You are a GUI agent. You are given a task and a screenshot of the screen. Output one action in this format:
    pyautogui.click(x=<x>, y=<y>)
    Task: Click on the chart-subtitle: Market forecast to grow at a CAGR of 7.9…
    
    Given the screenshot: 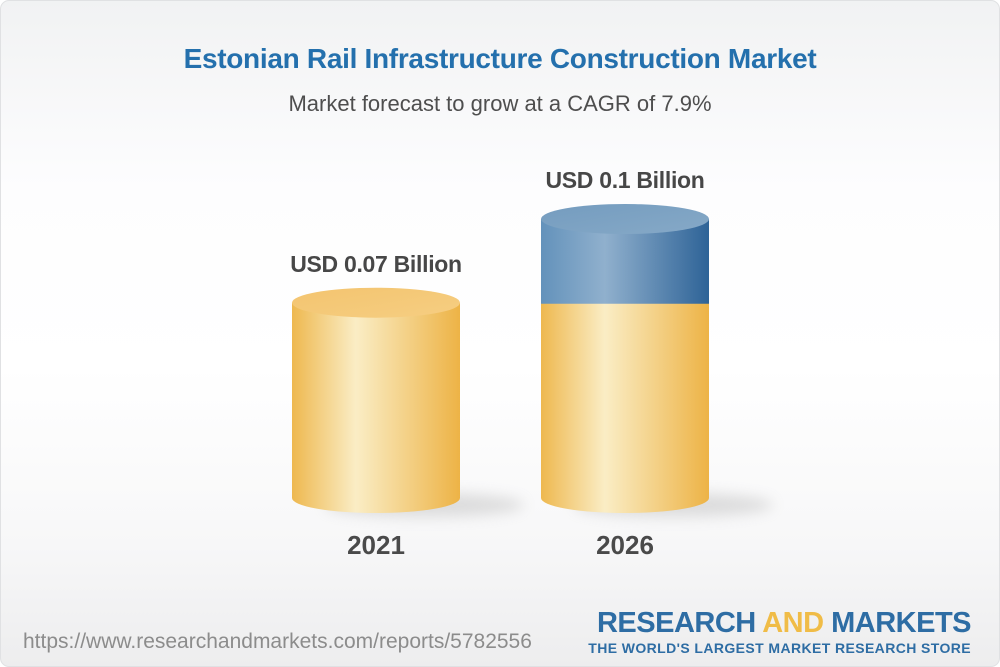 What is the action you would take?
    pyautogui.click(x=500, y=103)
    